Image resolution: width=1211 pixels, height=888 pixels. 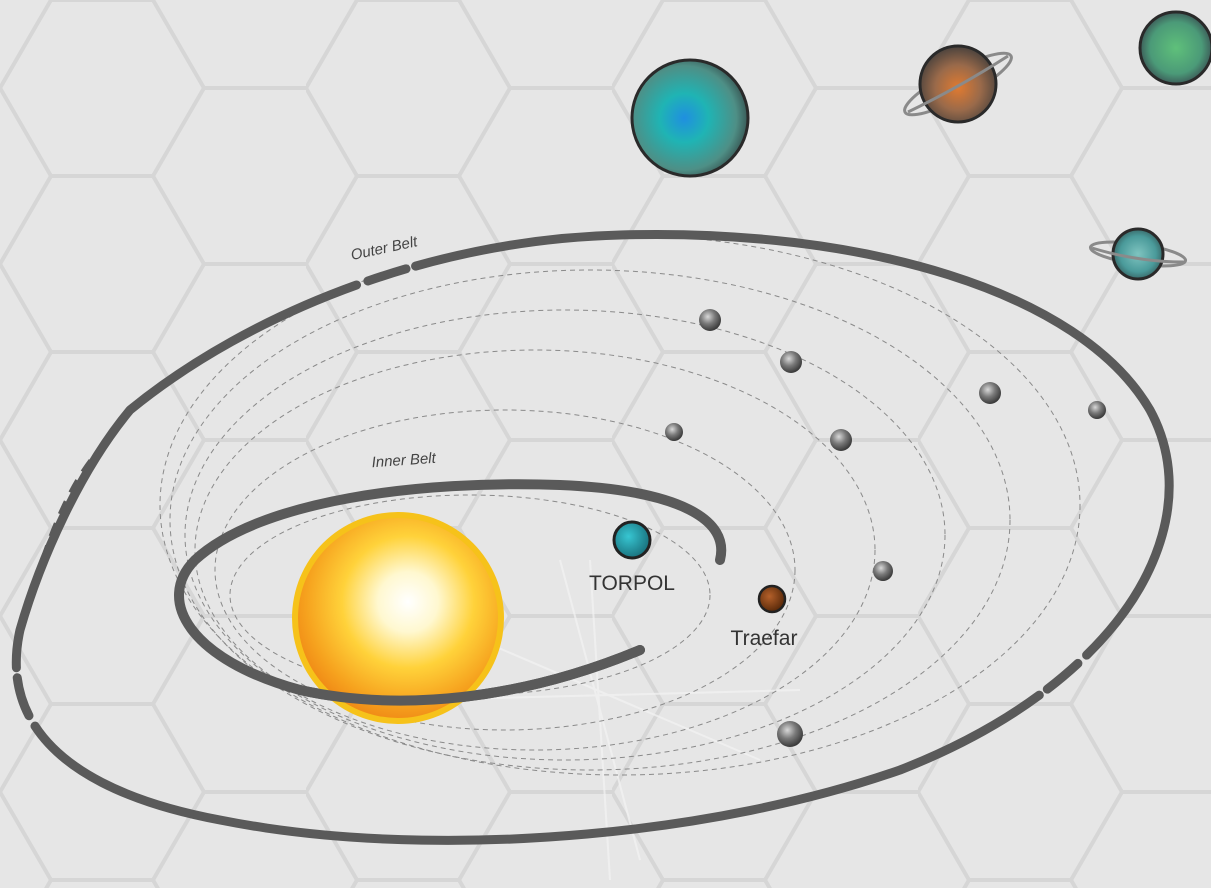 I want to click on teal-gas-giant-icon, so click(x=690, y=118).